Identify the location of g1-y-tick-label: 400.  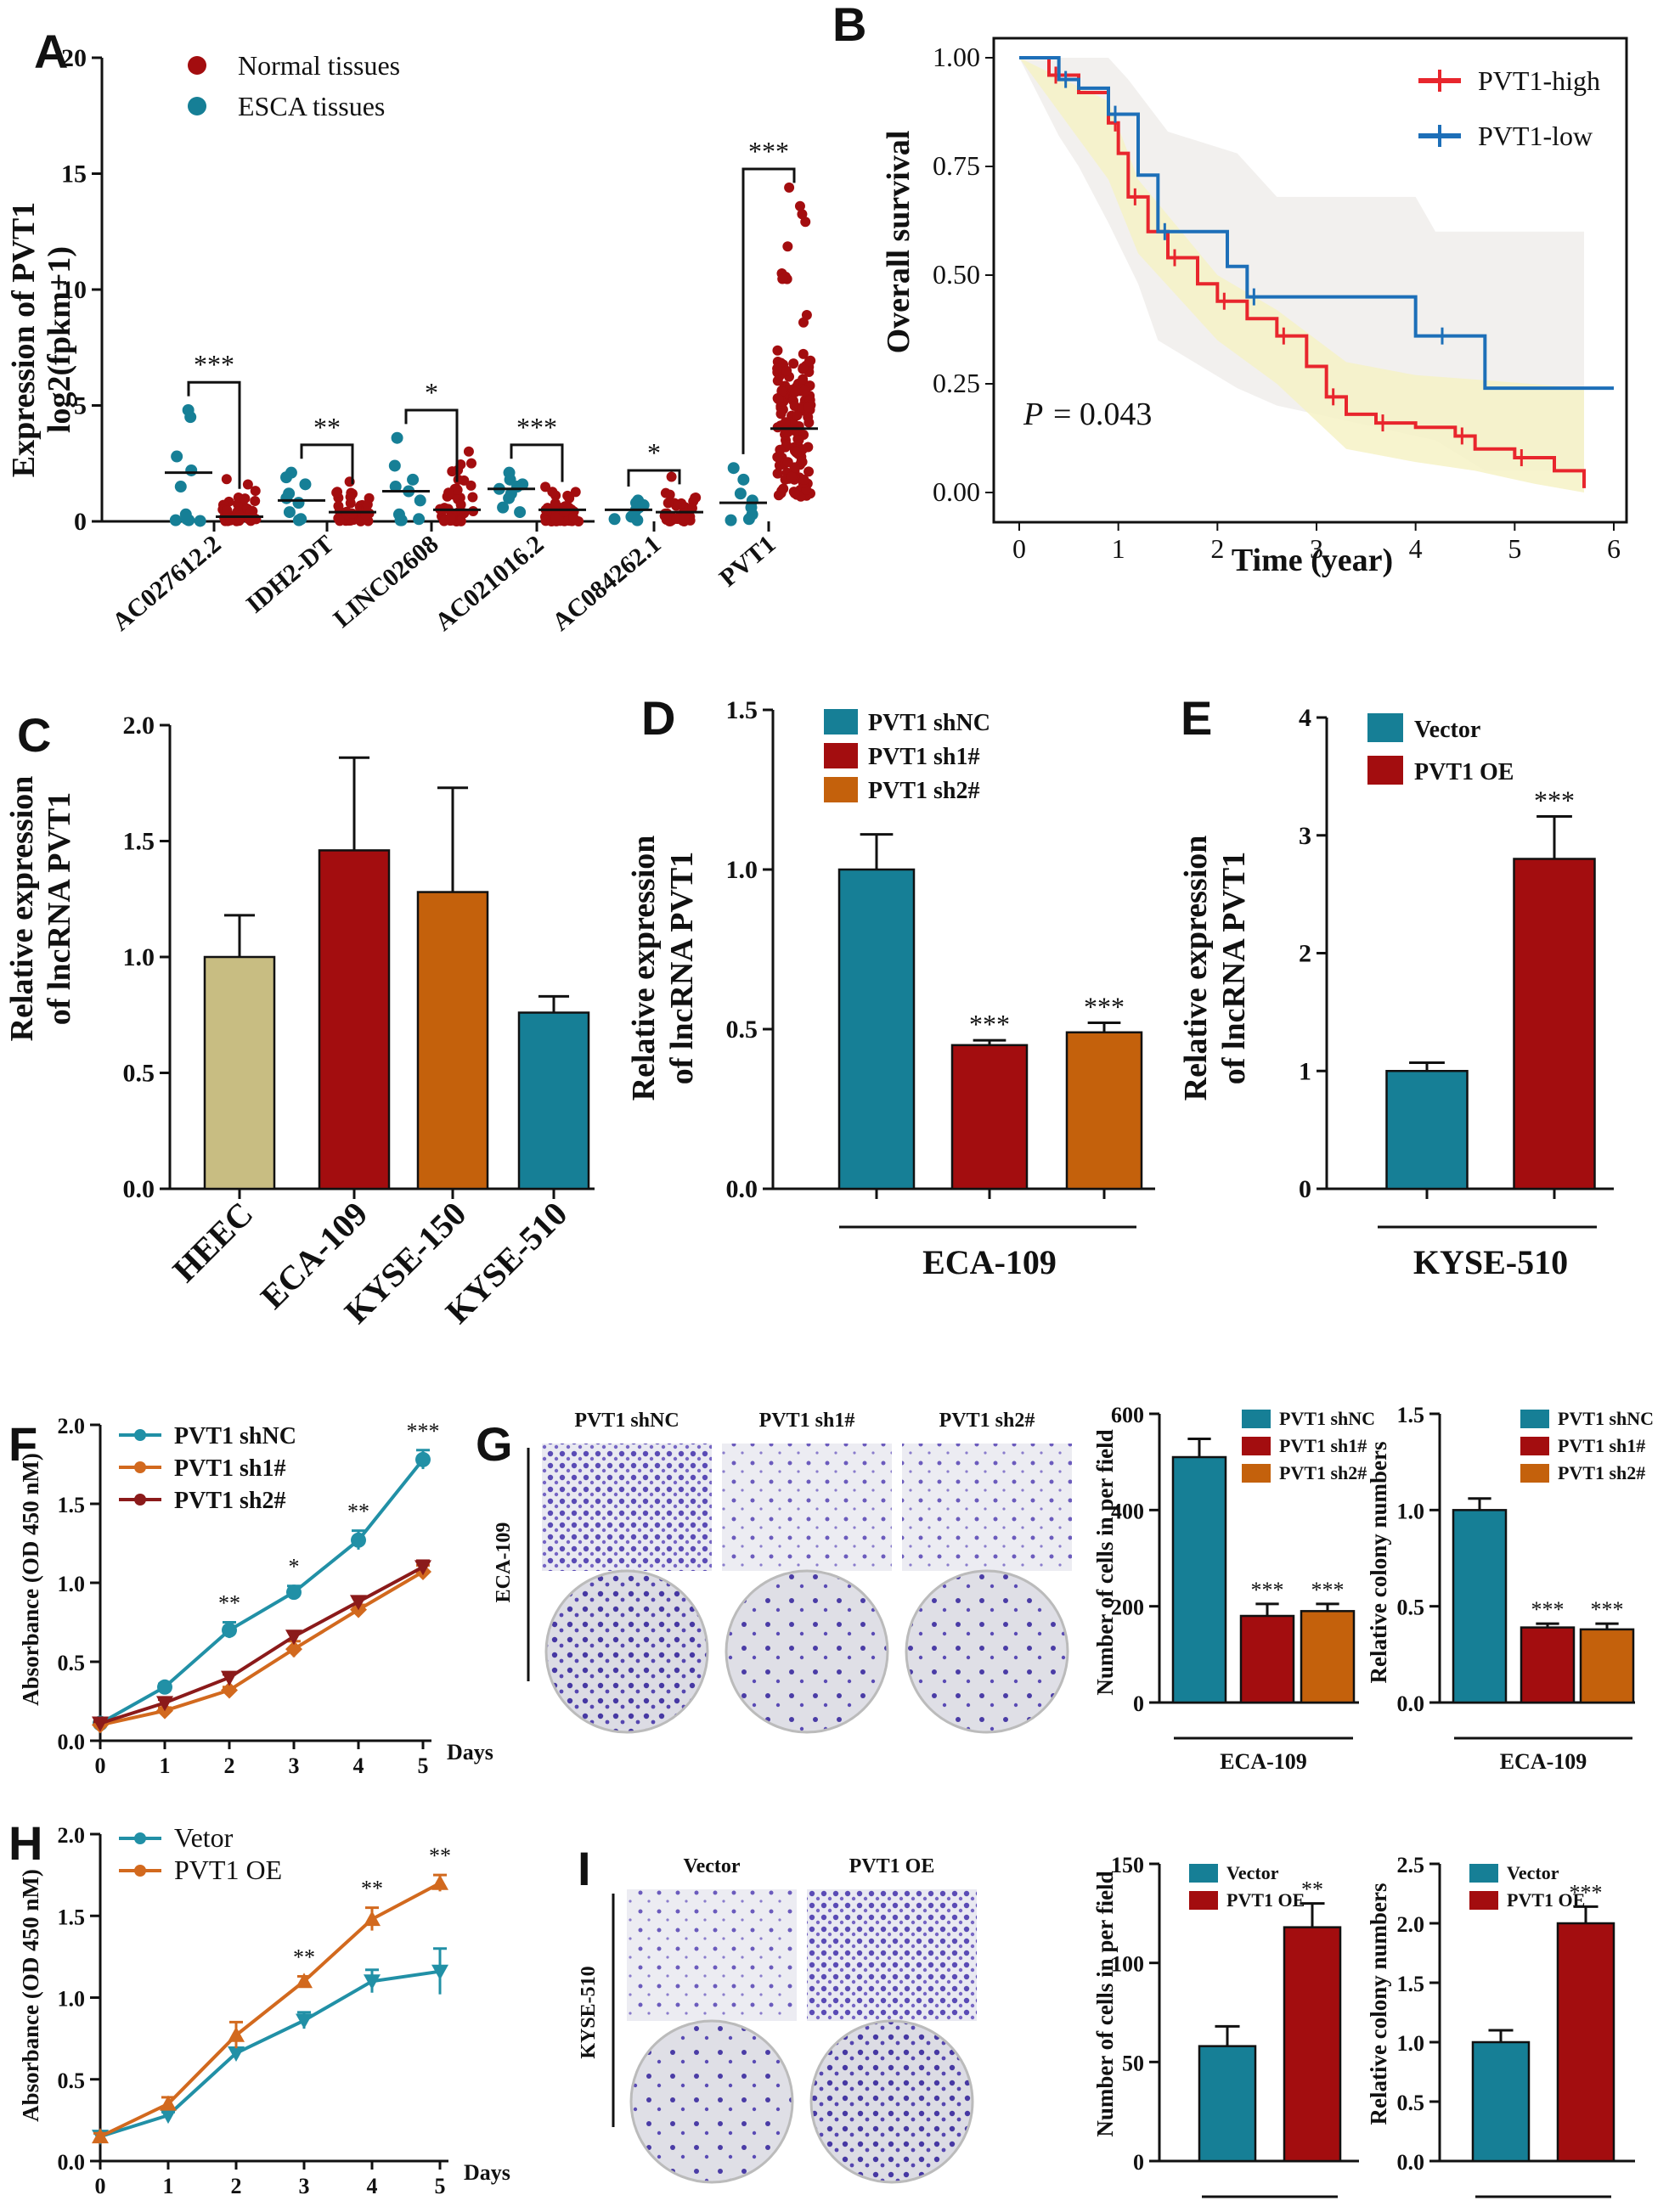
(1127, 1511).